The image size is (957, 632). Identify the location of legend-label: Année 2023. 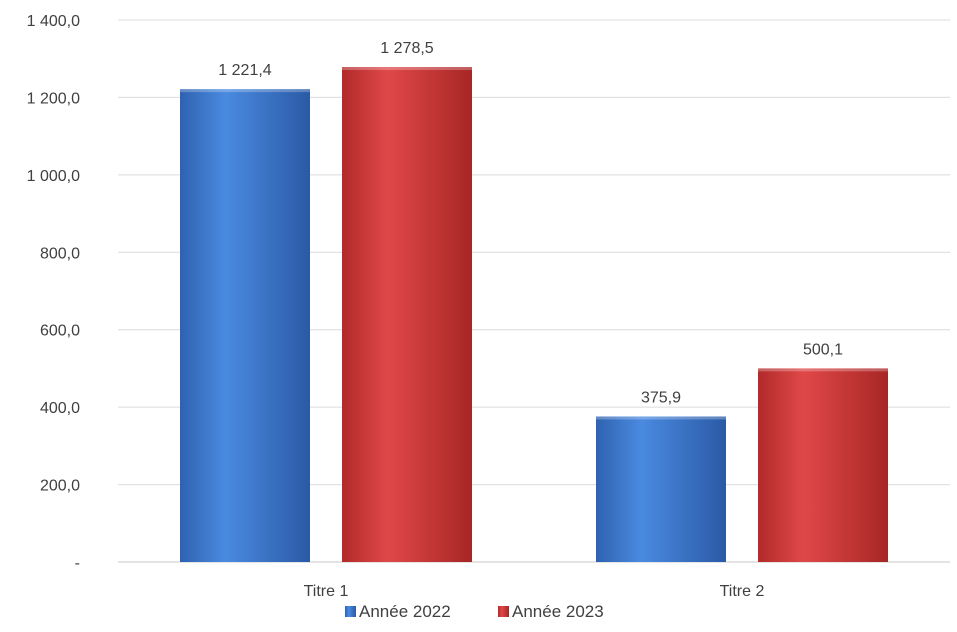
(558, 611).